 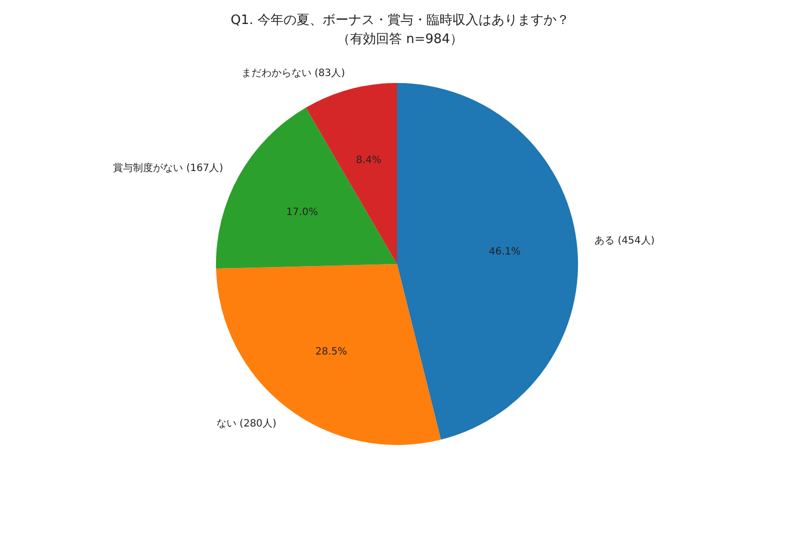 I want to click on slice-label: ある (454人), so click(x=624, y=241).